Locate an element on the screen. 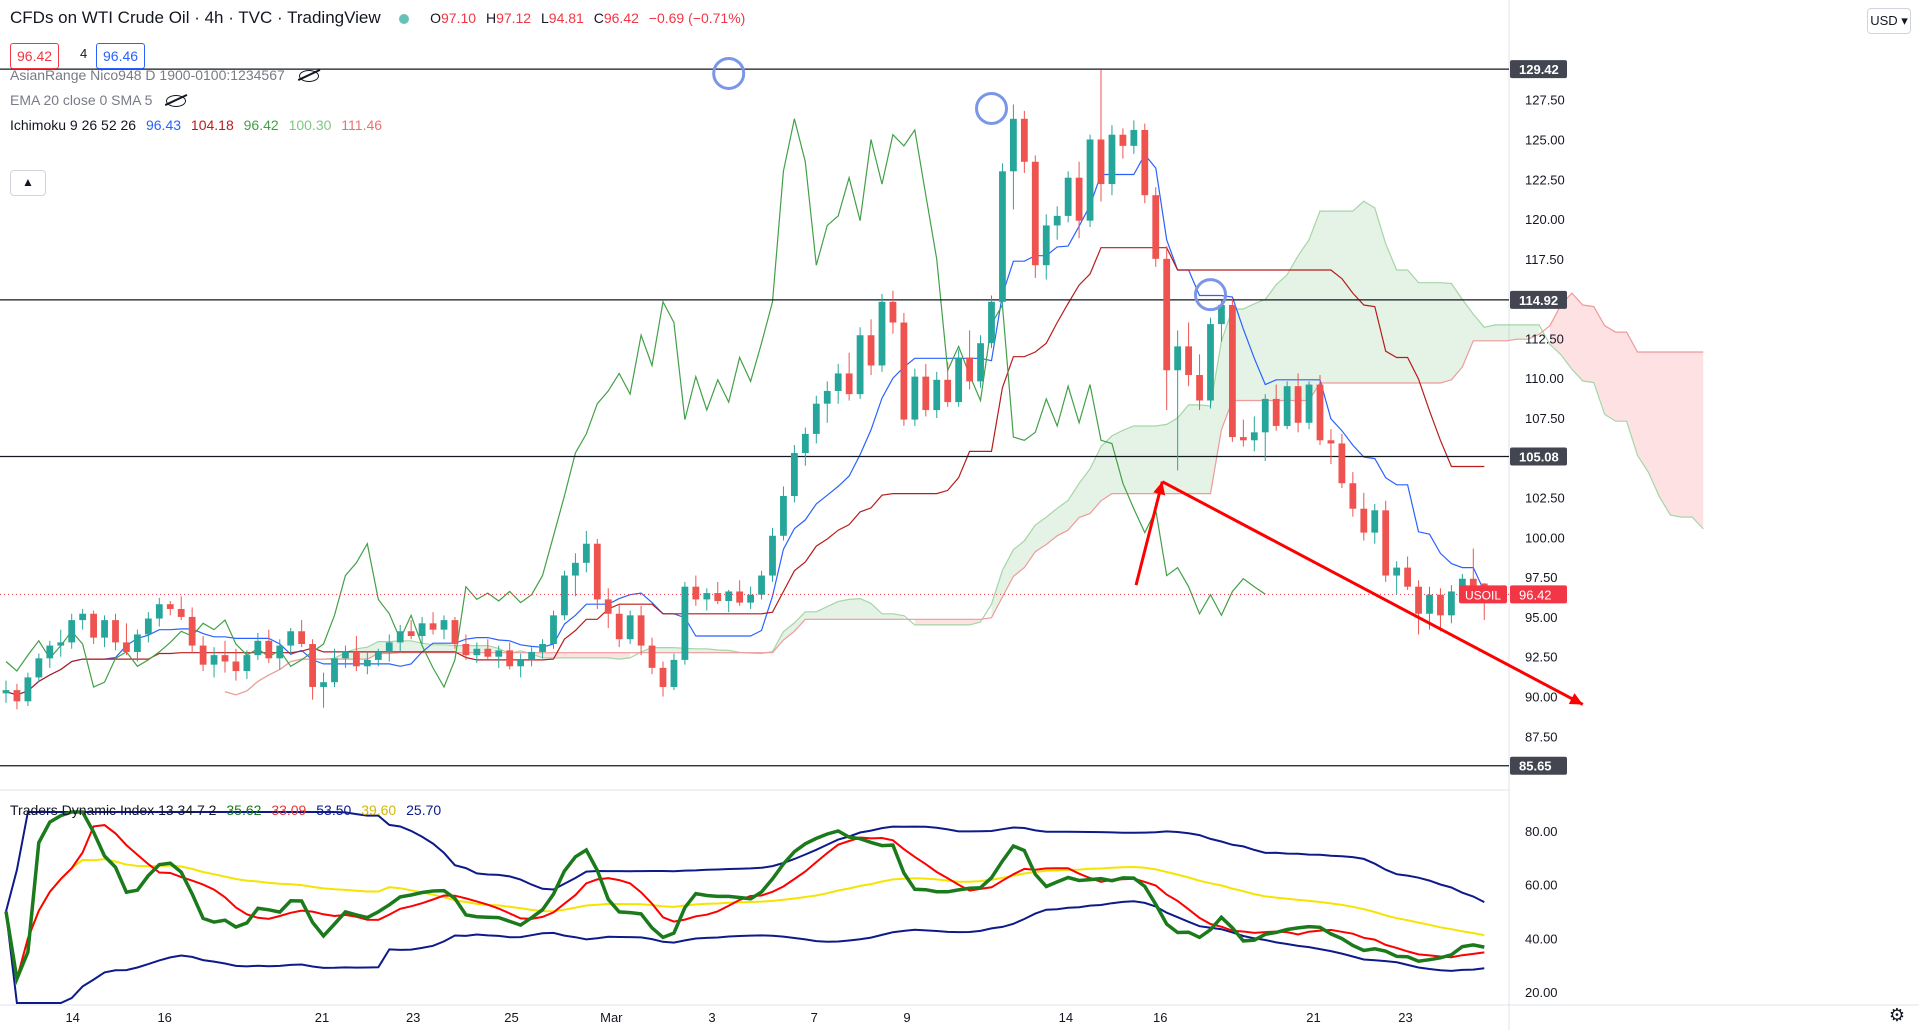 The image size is (1919, 1030). collapse-legend-button: ▲ is located at coordinates (28, 183).